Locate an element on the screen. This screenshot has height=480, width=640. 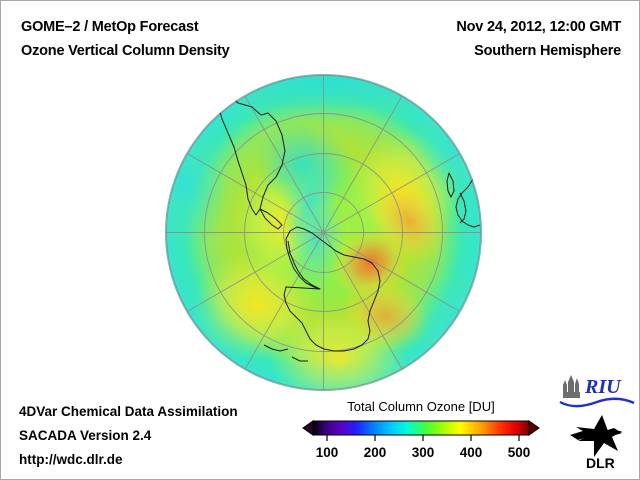
colorbar-tick-label: 300 is located at coordinates (423, 452).